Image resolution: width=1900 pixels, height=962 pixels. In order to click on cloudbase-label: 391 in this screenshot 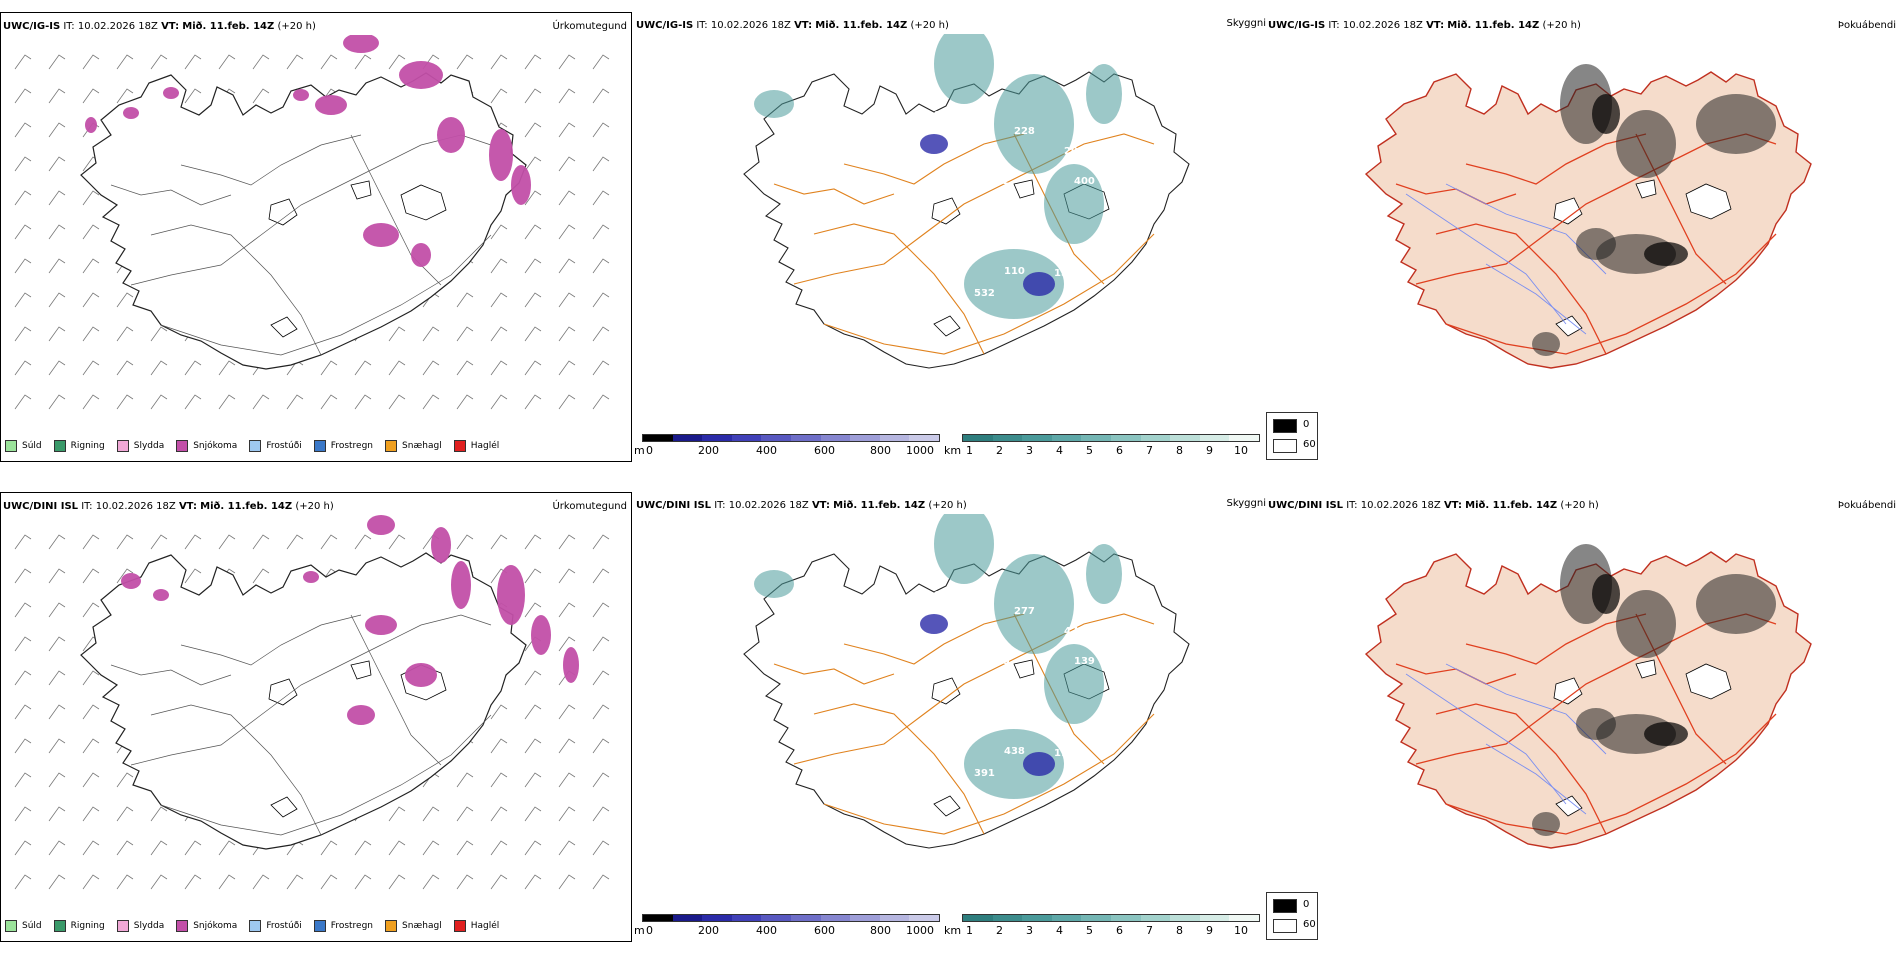, I will do `click(984, 773)`.